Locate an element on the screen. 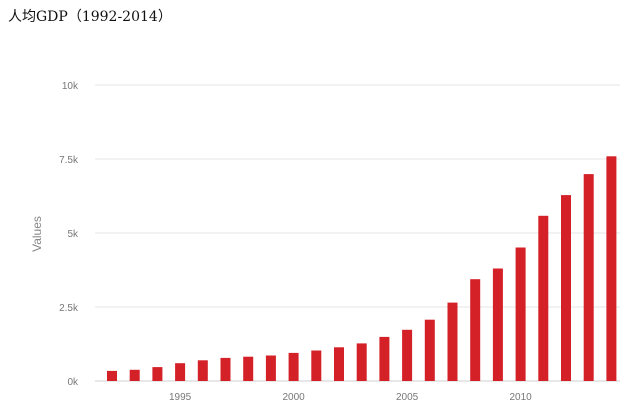  bar-1996 is located at coordinates (202, 370).